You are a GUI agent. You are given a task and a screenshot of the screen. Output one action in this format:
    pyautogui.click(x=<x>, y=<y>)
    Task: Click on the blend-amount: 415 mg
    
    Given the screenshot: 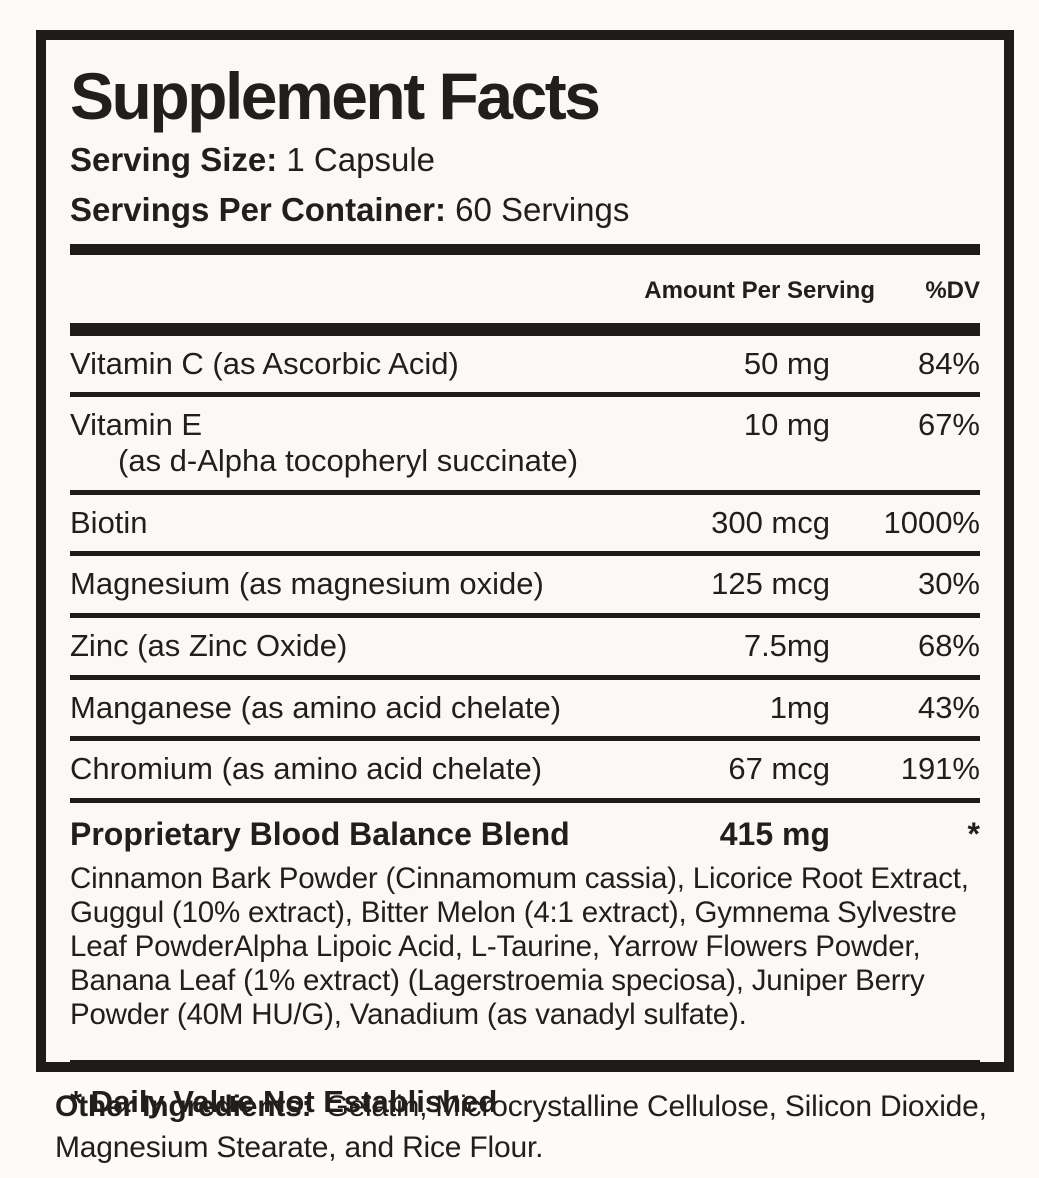 What is the action you would take?
    pyautogui.click(x=774, y=833)
    